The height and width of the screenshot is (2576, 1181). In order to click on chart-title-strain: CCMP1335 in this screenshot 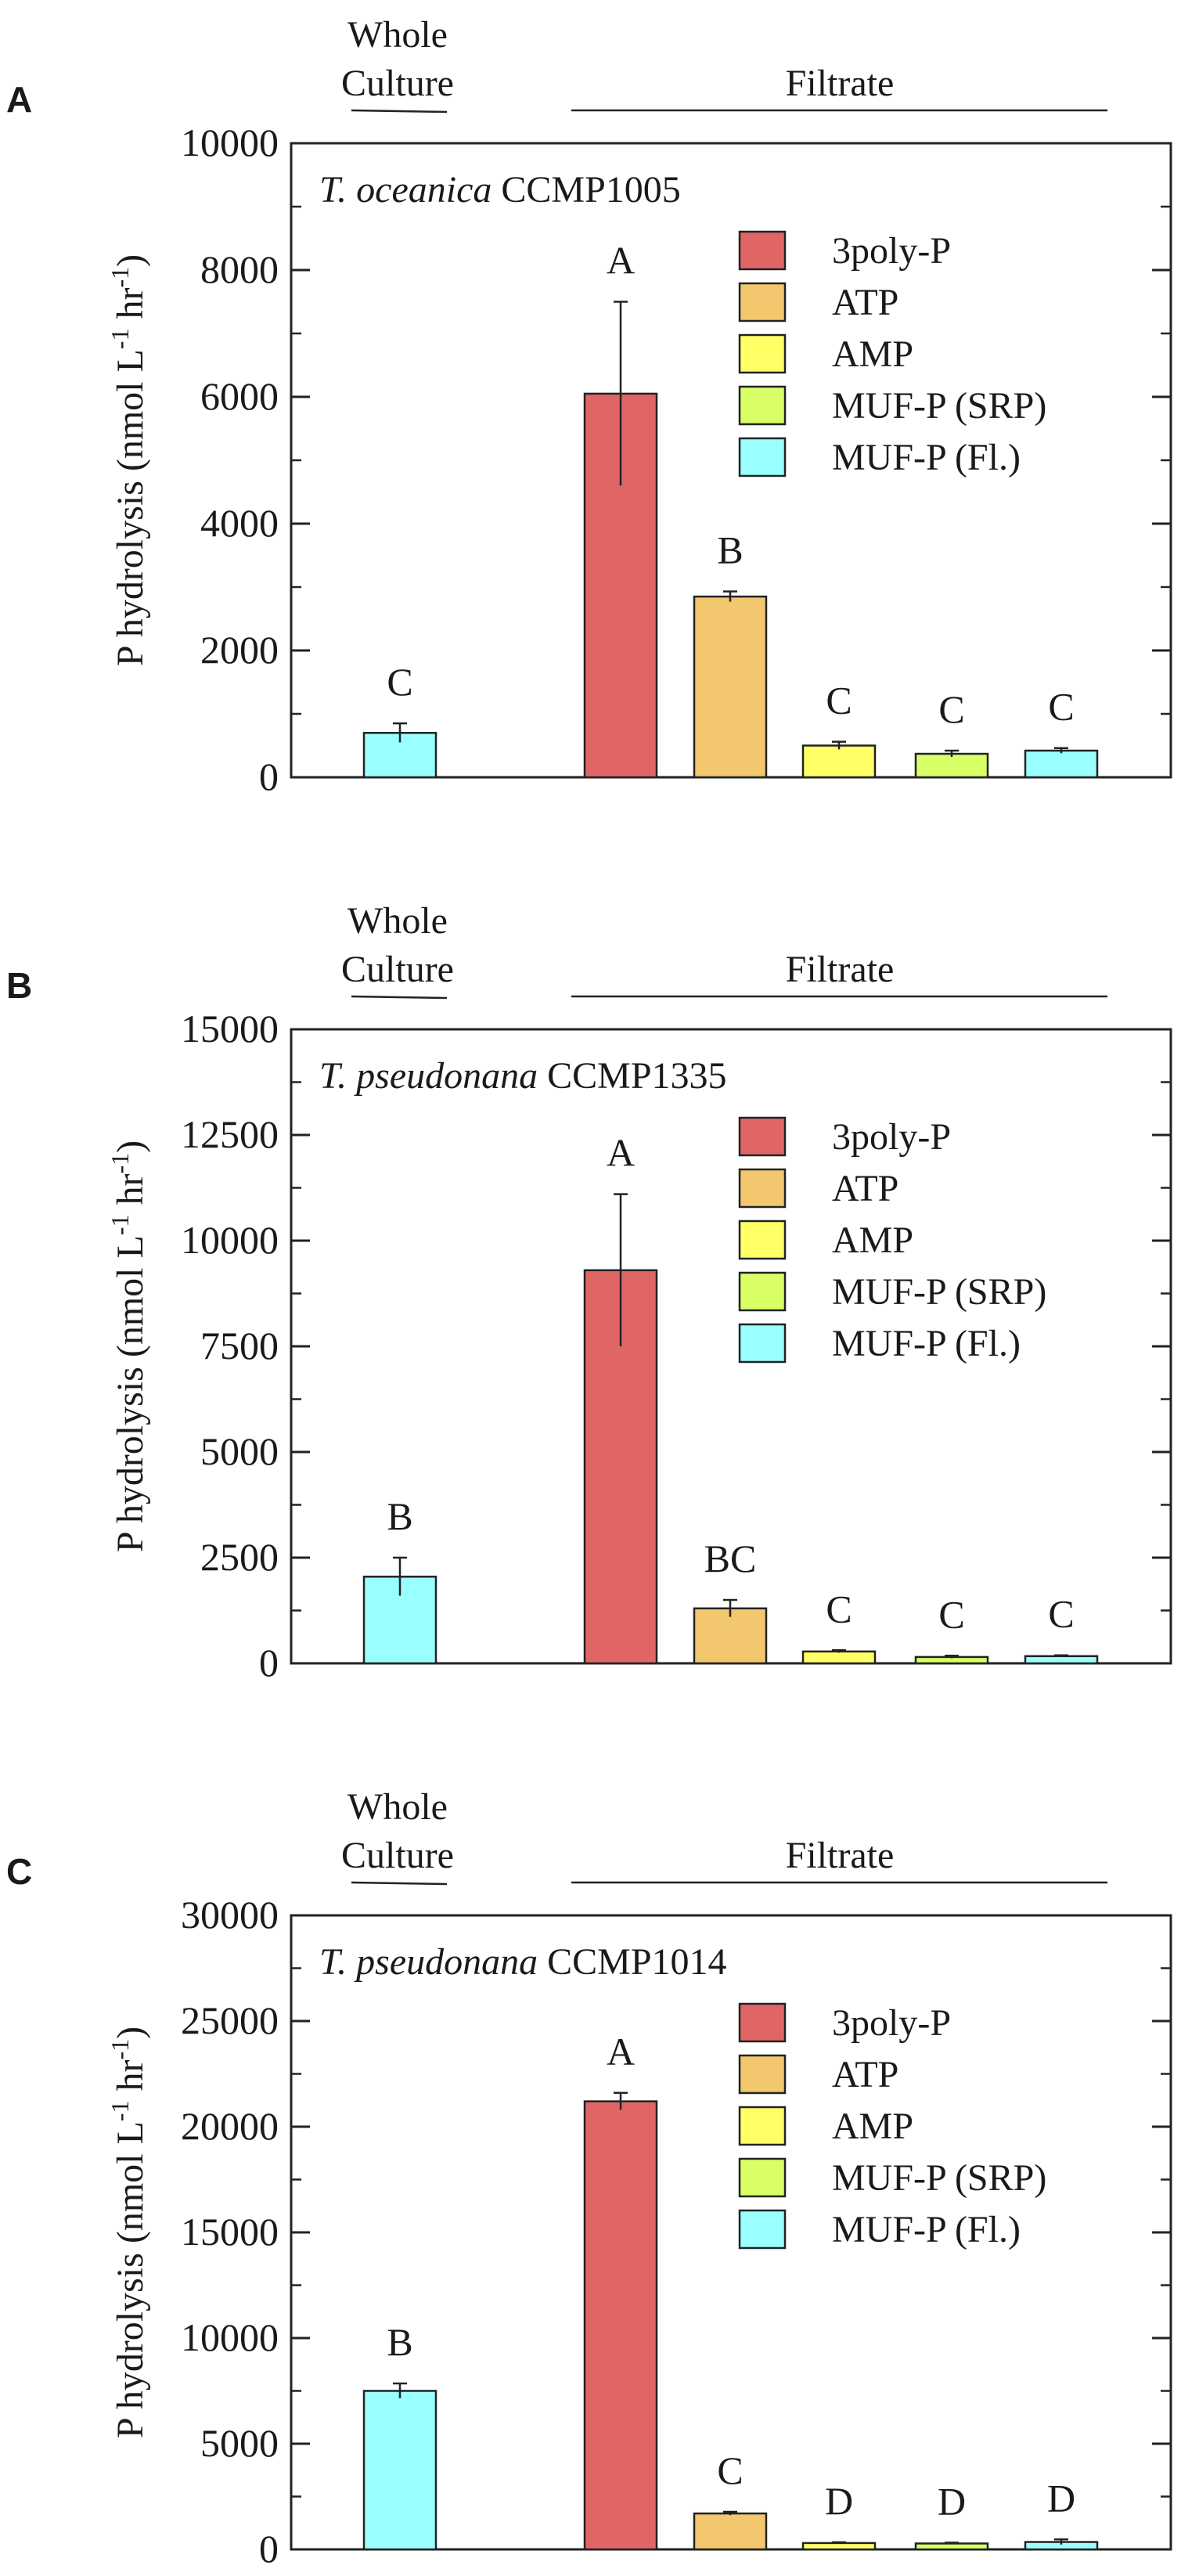, I will do `click(632, 1076)`.